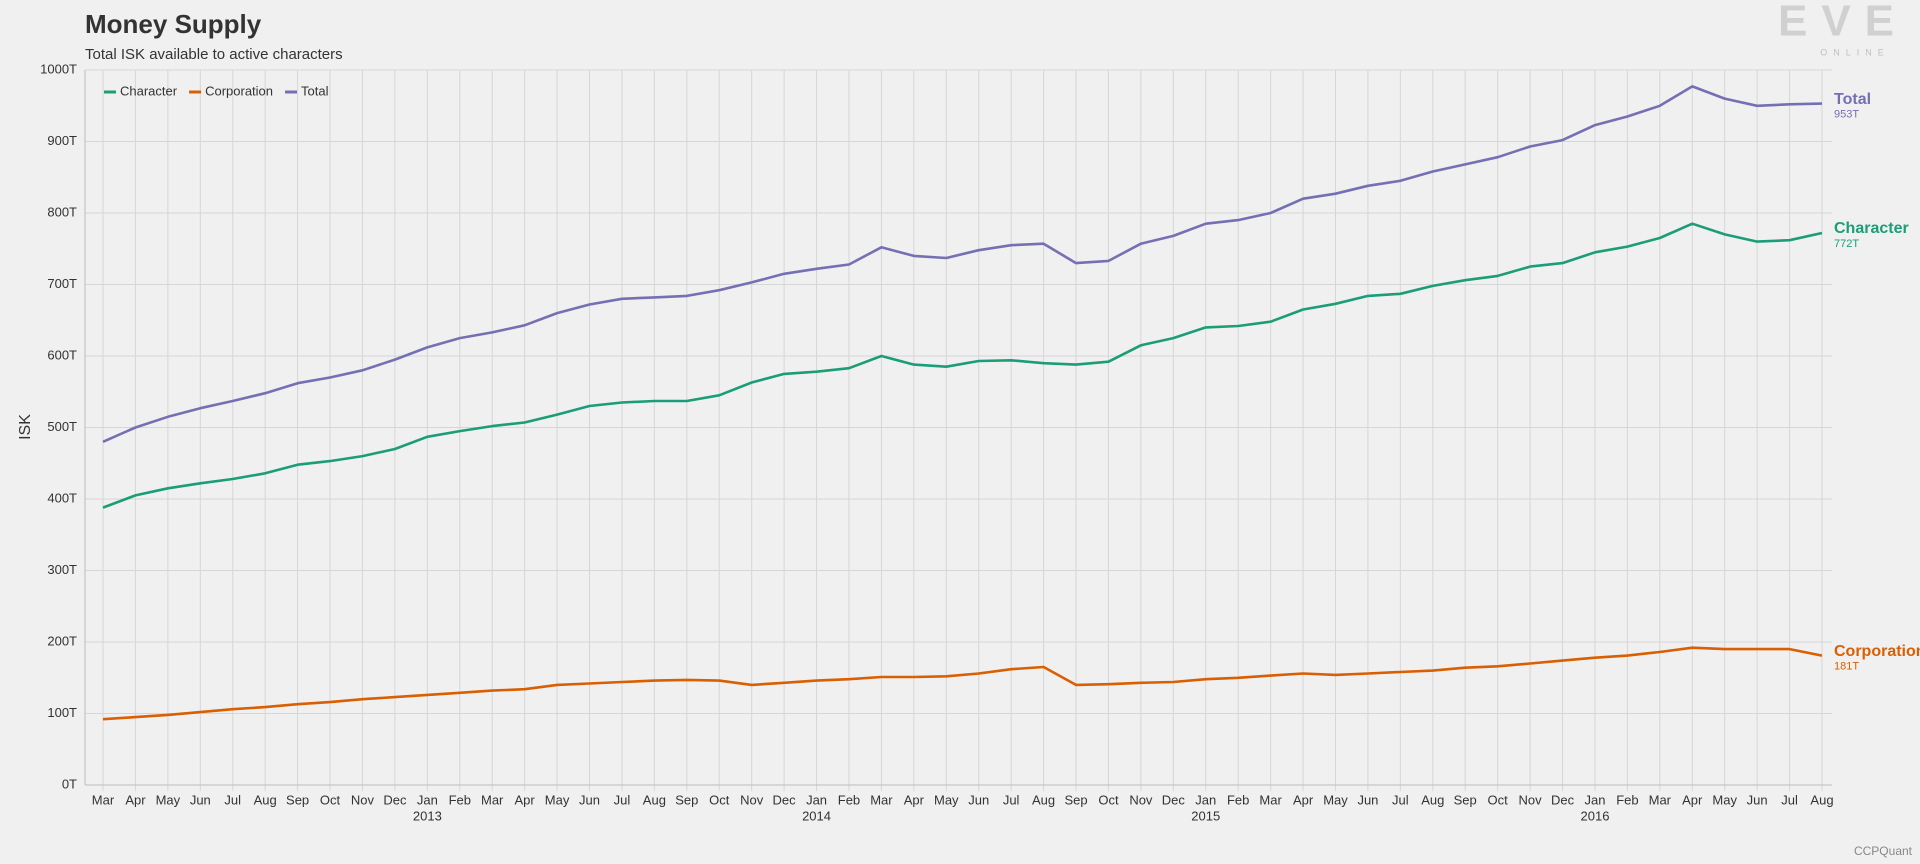 Image resolution: width=1920 pixels, height=864 pixels. What do you see at coordinates (62, 283) in the screenshot?
I see `y-tick-label: 700T` at bounding box center [62, 283].